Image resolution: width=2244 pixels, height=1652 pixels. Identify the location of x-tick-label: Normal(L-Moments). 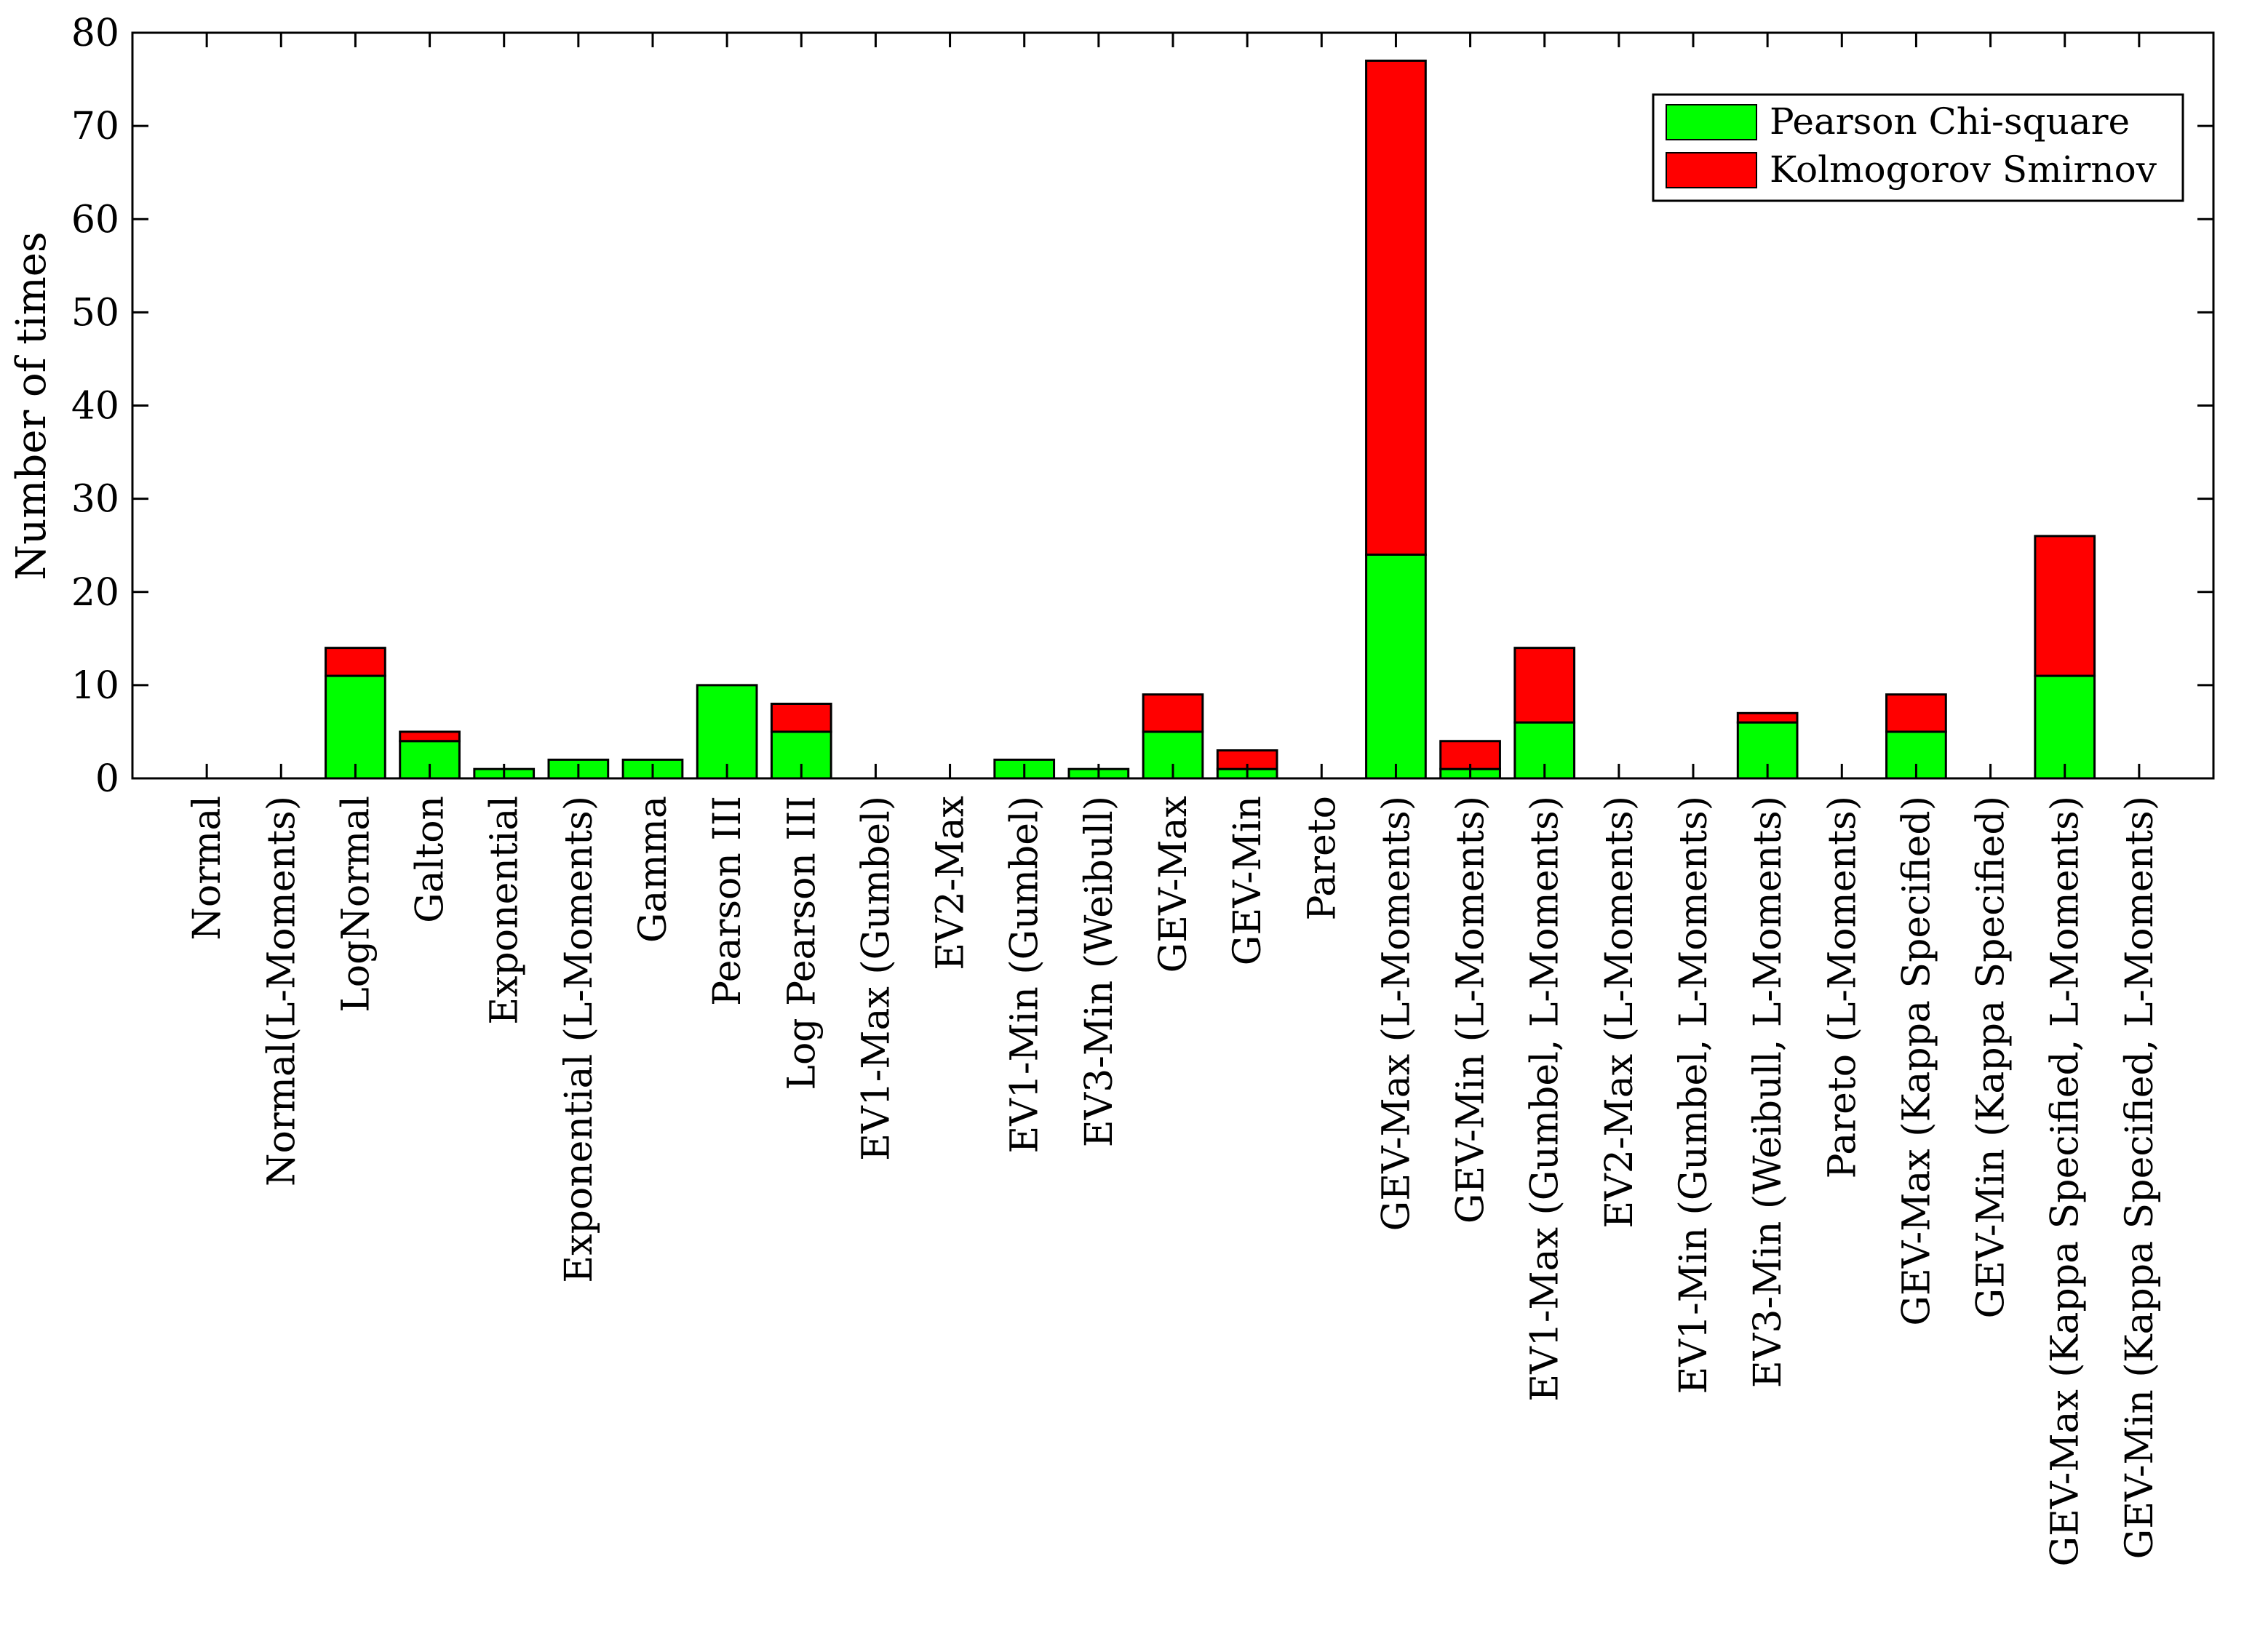
(281, 991).